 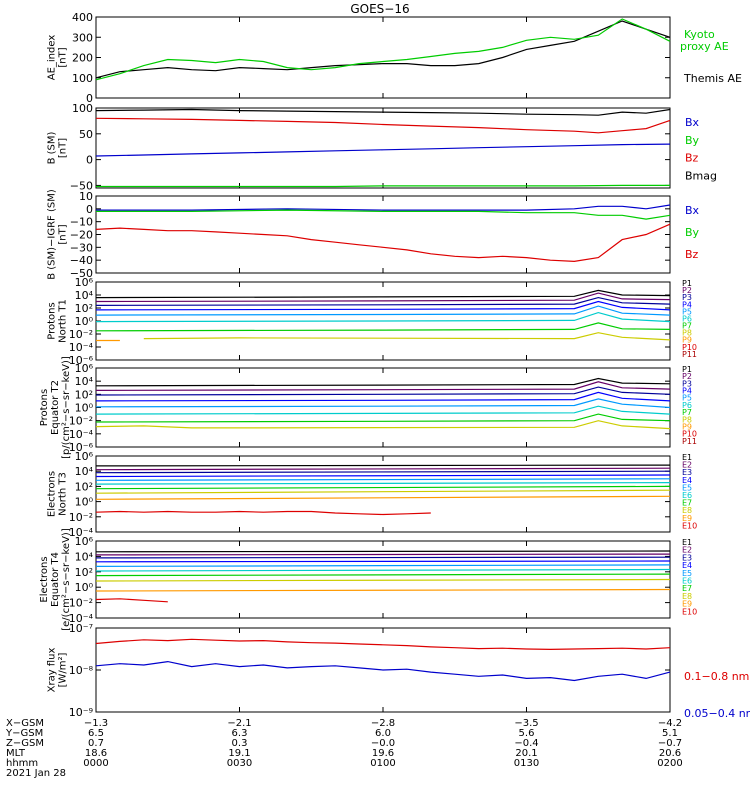 What do you see at coordinates (692, 140) in the screenshot?
I see `legend-entry: By` at bounding box center [692, 140].